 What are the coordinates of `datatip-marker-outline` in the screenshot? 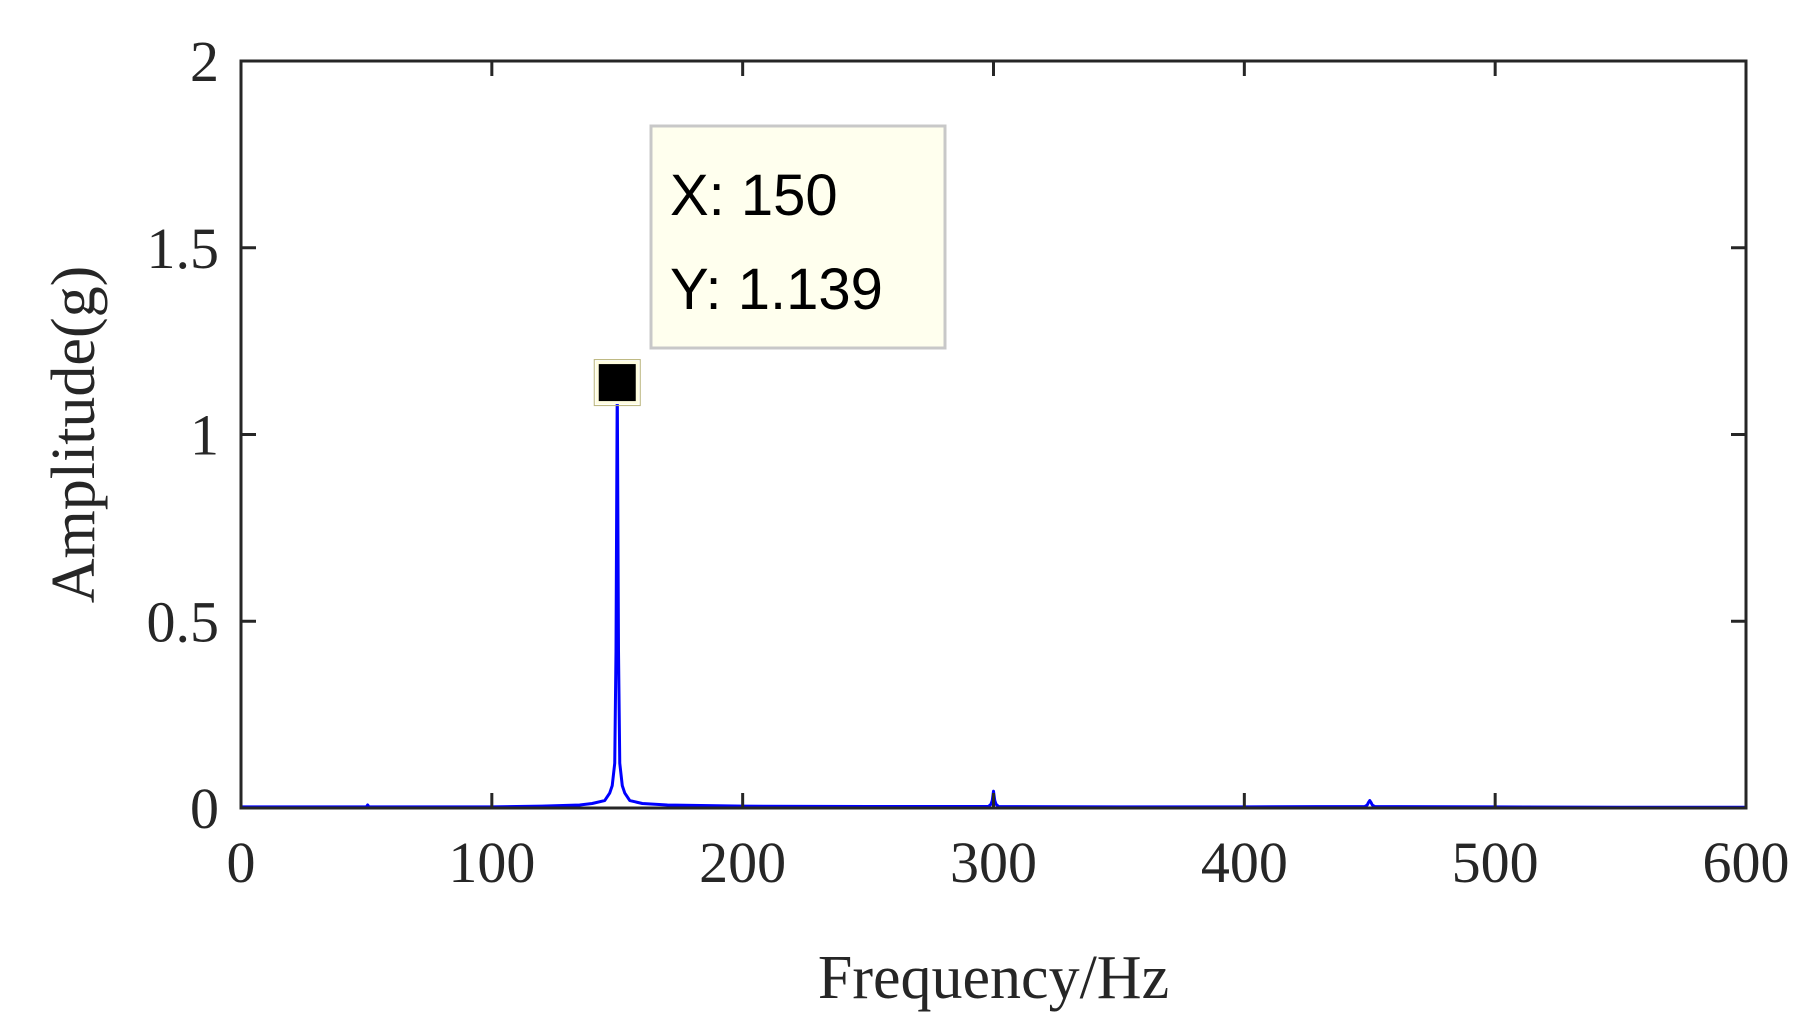 It's located at (617, 383).